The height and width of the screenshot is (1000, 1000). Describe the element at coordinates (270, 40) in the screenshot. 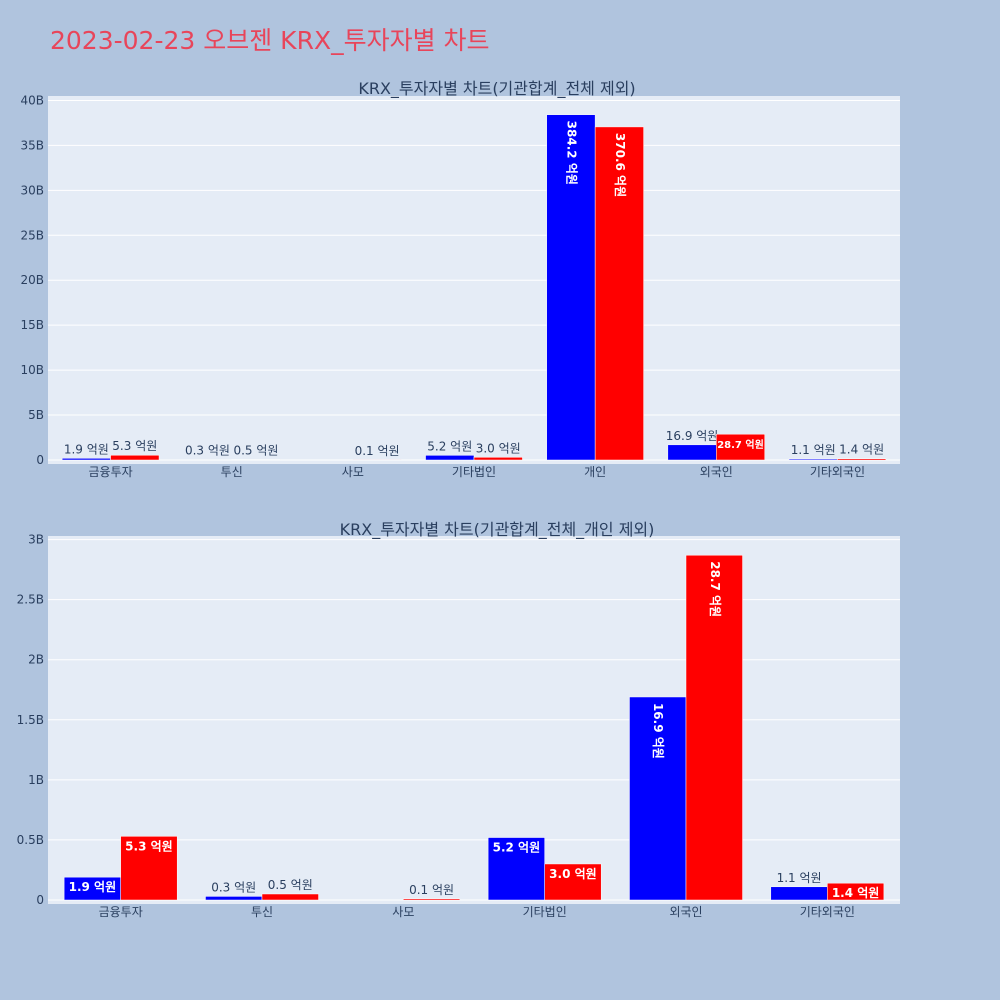

I see `main-title: 2023-02-23 오브젠 KRX_투자자별 차트` at that location.